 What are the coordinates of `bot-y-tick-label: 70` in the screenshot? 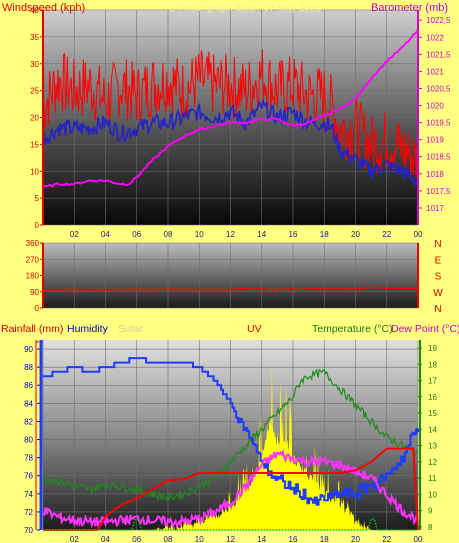 It's located at (28, 530).